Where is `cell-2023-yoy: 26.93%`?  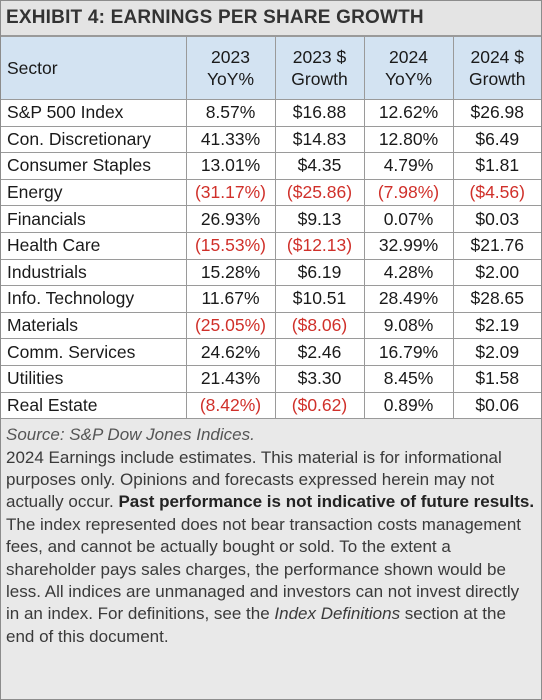
cell-2023-yoy: 26.93% is located at coordinates (230, 219).